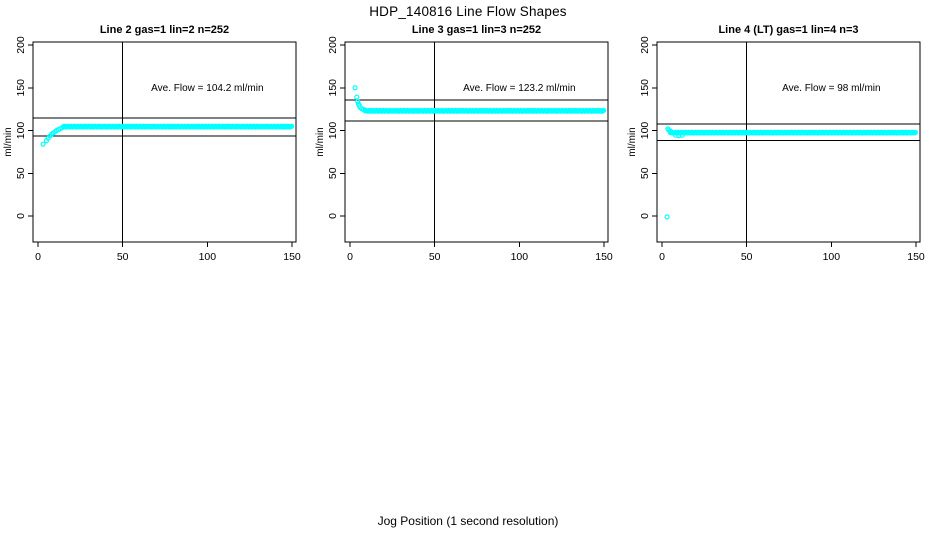 The width and height of the screenshot is (936, 540). I want to click on ave-flow-annotation: Ave. Flow = 104.2 ml/min, so click(207, 88).